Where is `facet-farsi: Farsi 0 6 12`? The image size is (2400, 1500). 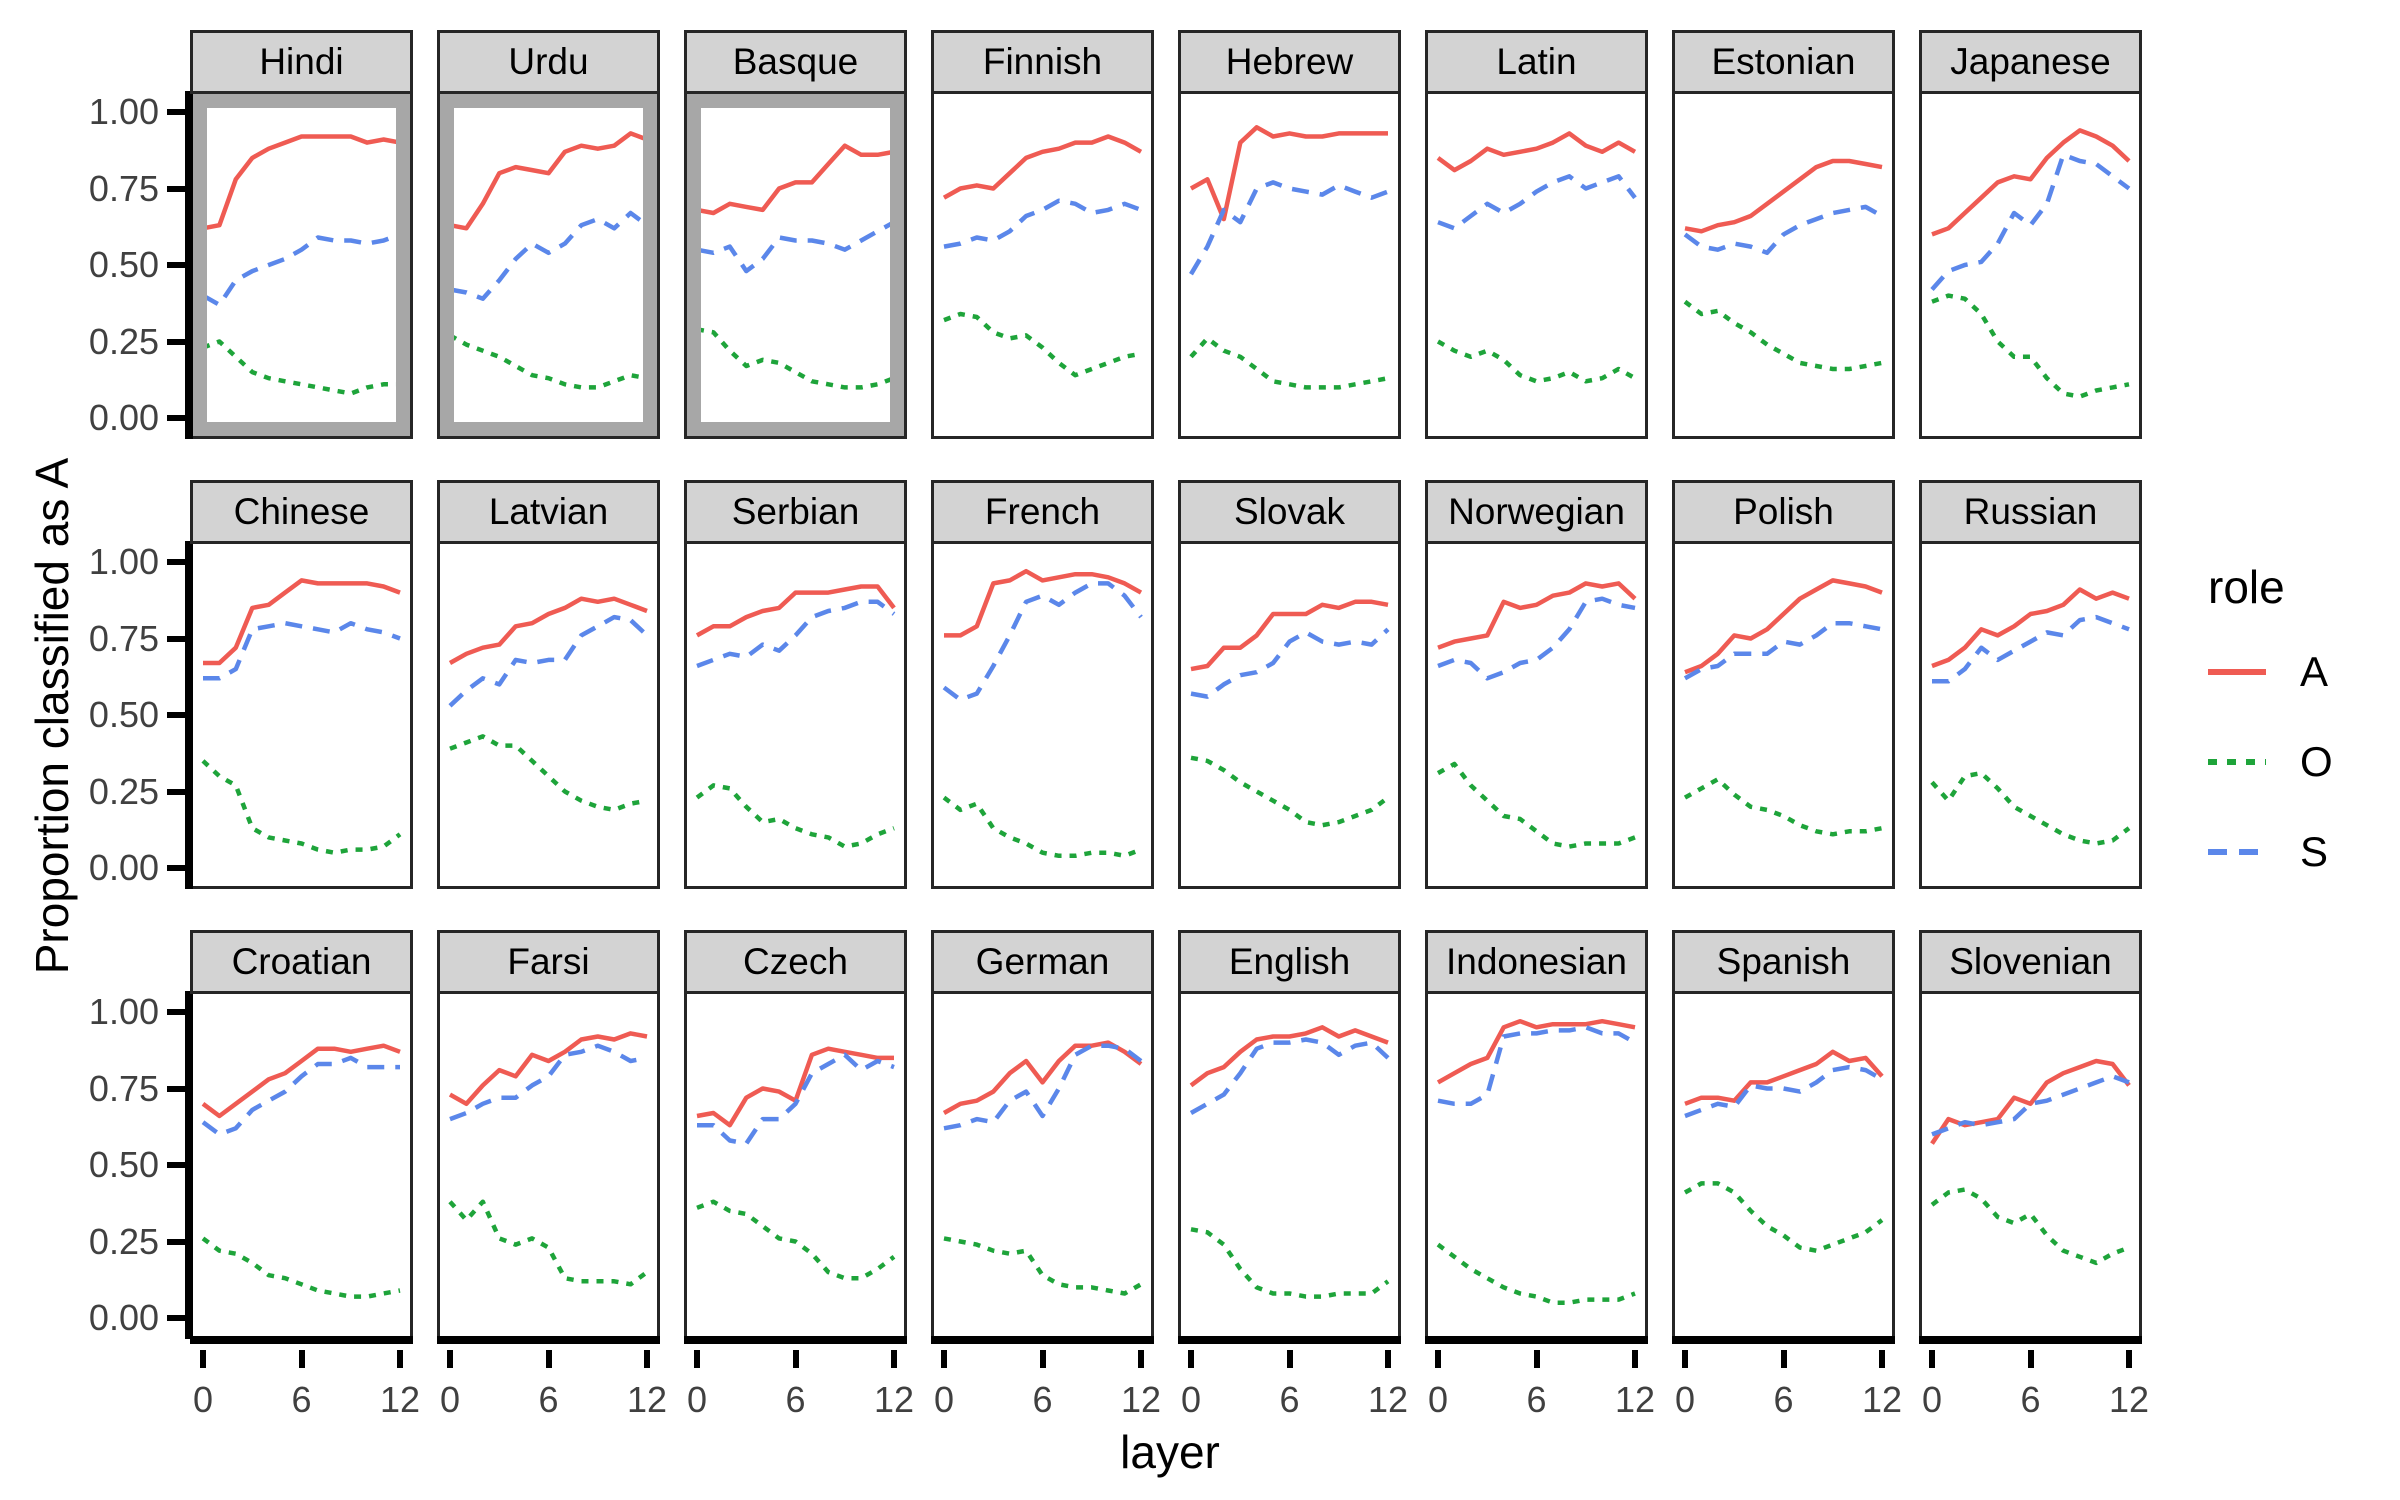 facet-farsi: Farsi 0 6 12 is located at coordinates (552, 1175).